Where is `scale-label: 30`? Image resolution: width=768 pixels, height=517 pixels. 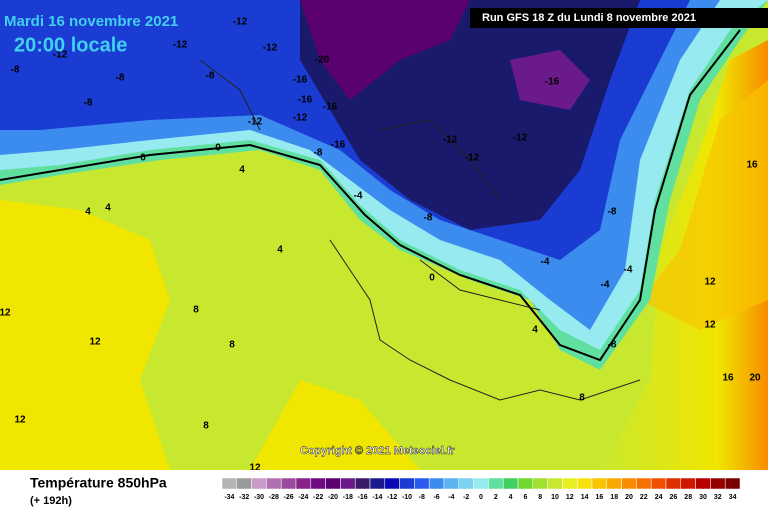
scale-label: 30 is located at coordinates (703, 497).